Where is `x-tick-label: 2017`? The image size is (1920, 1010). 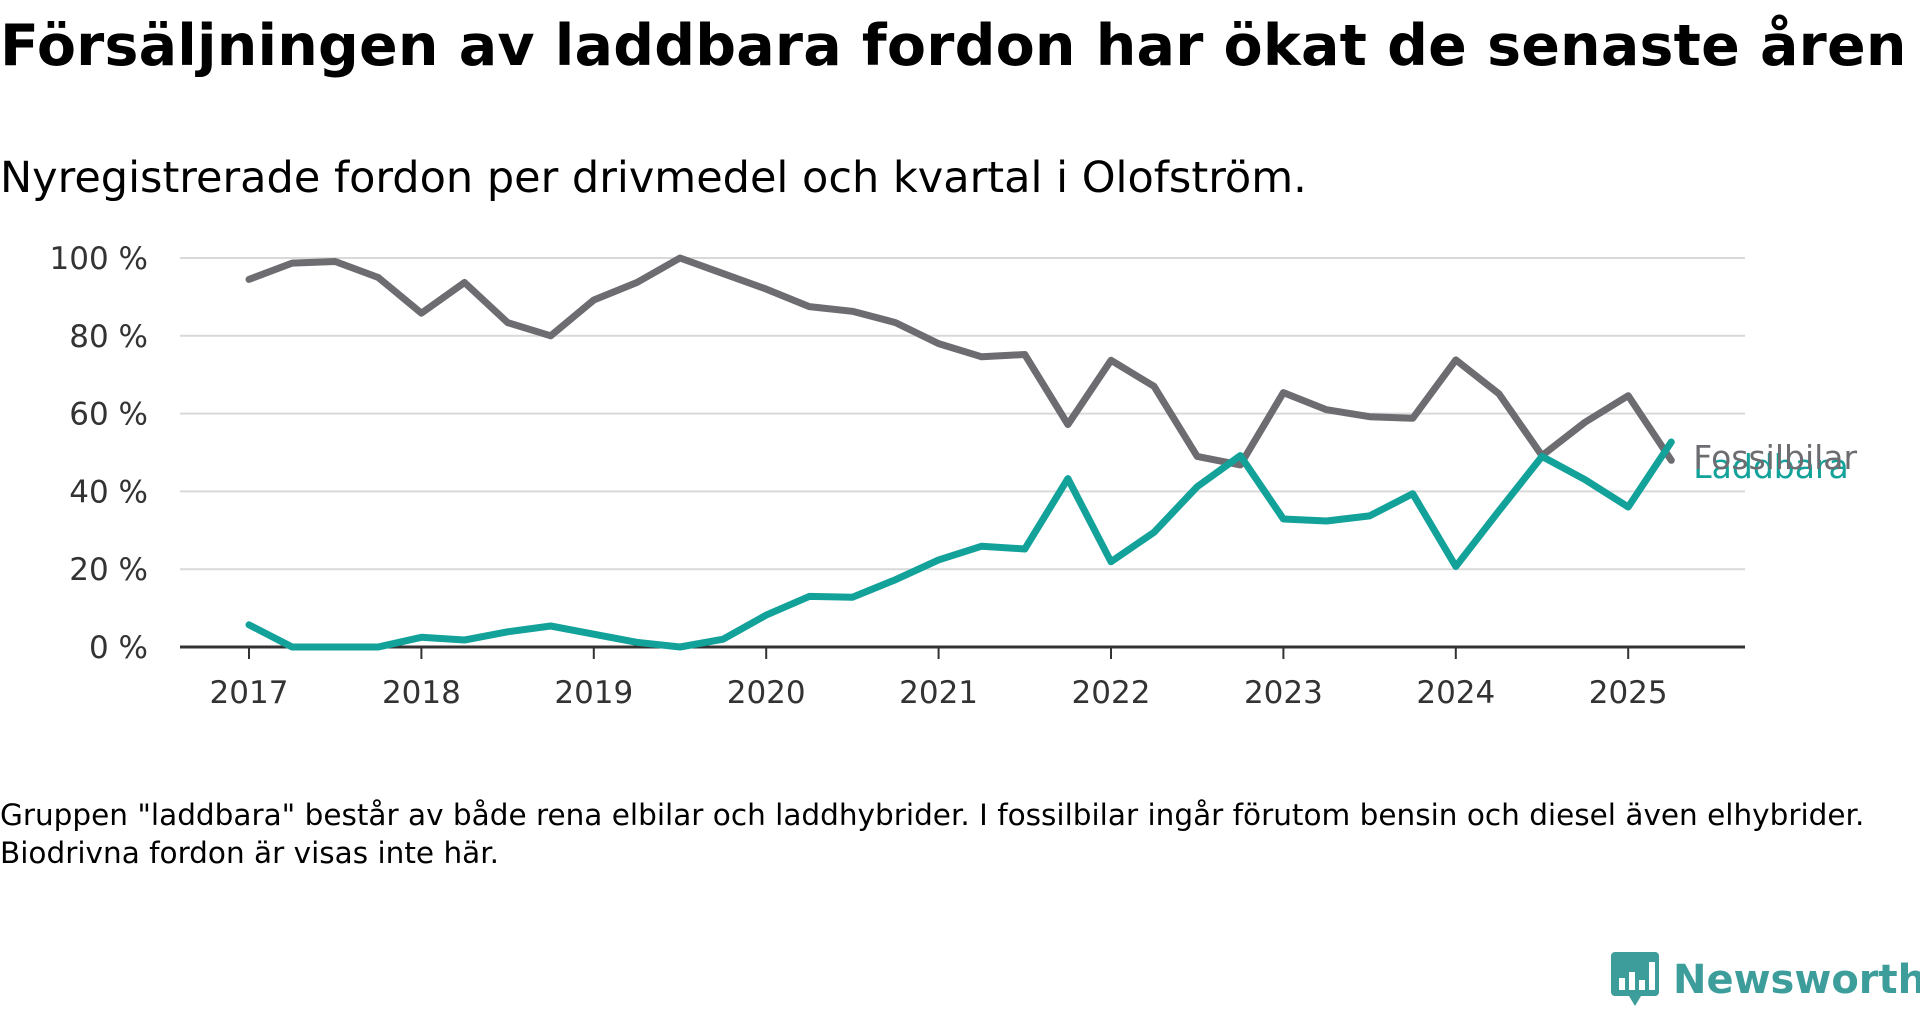 x-tick-label: 2017 is located at coordinates (249, 693).